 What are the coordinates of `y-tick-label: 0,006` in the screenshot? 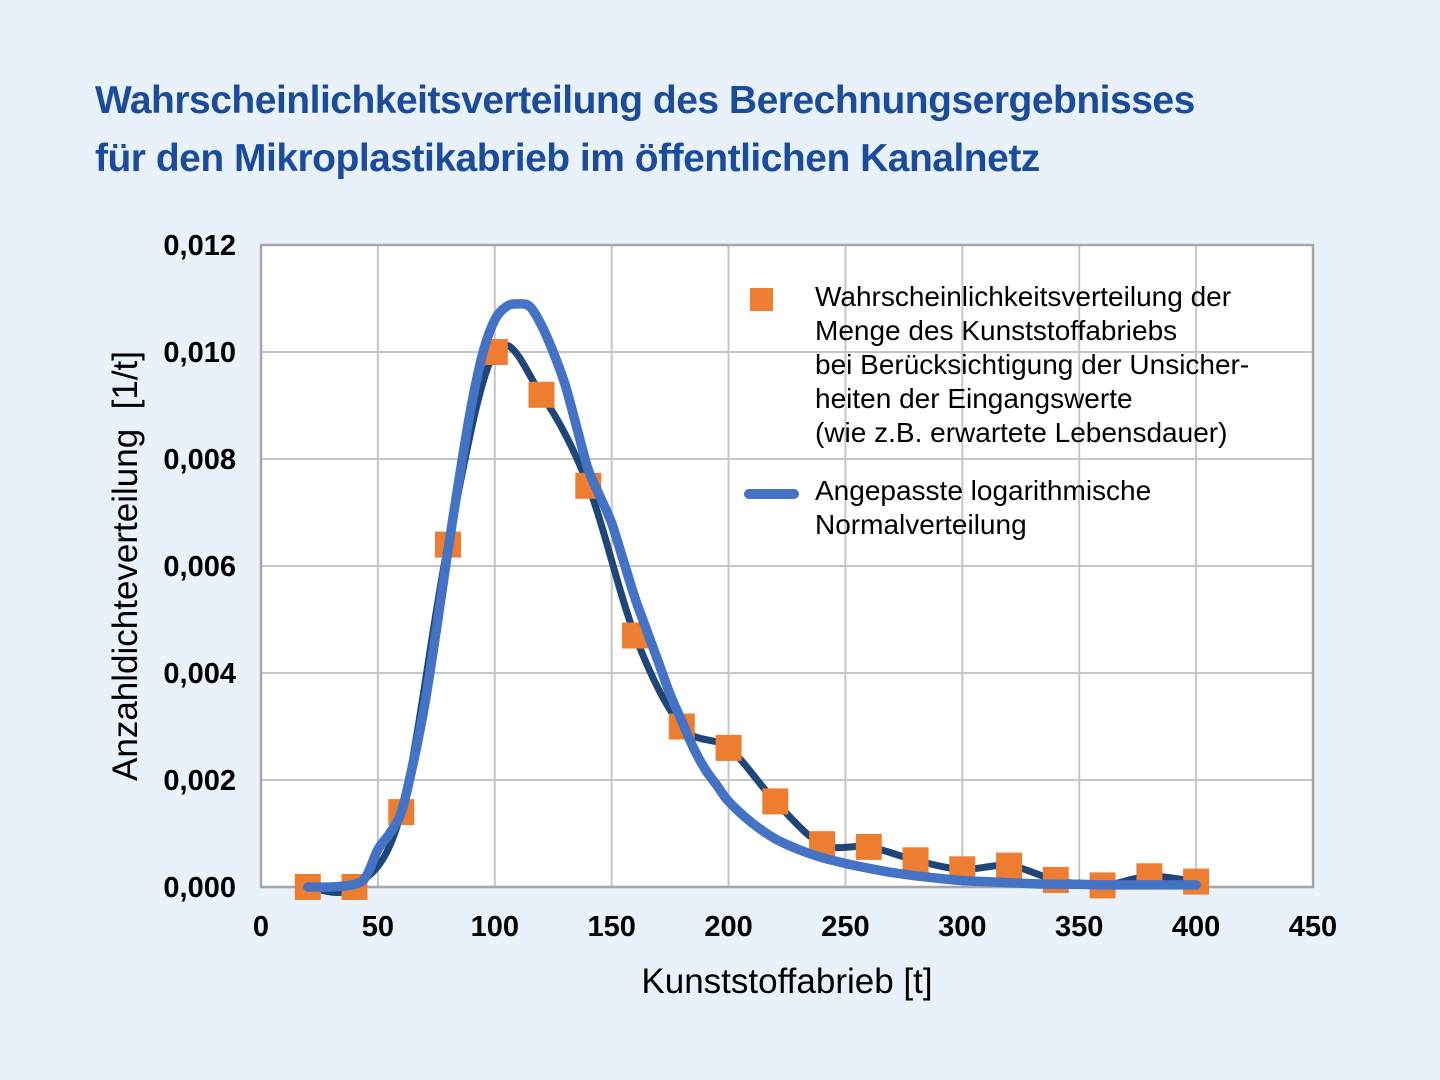 It's located at (199, 567).